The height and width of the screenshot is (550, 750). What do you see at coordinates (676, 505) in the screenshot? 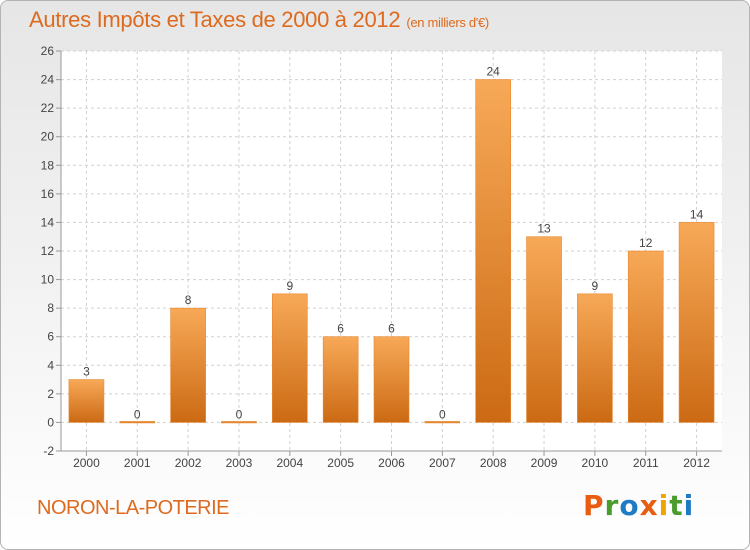
I see `logo-letter: t` at bounding box center [676, 505].